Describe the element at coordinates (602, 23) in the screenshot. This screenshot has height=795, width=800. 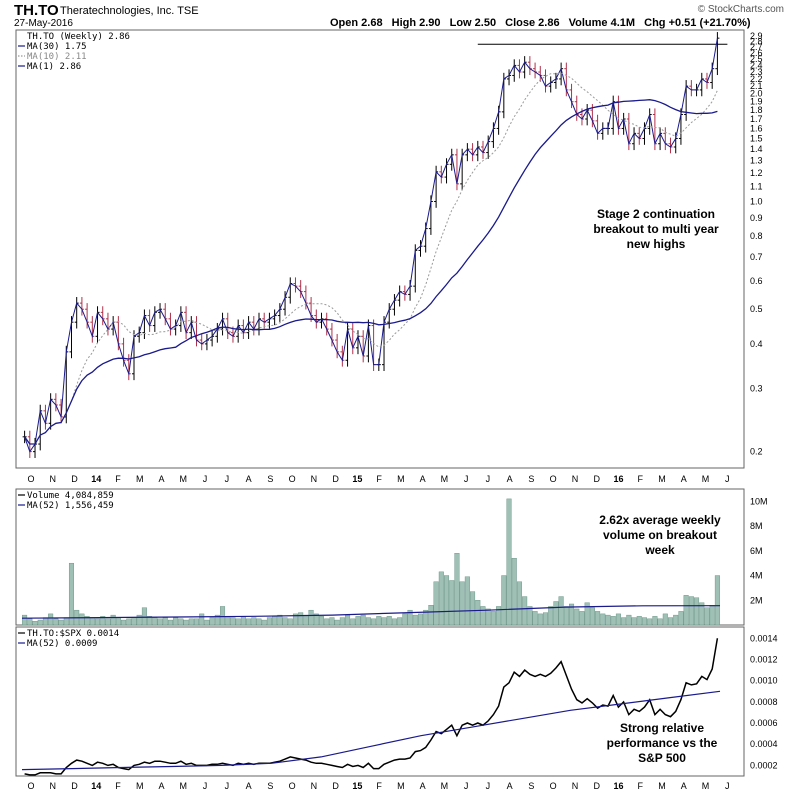
I see `quote-volume: Volume 4.1M` at that location.